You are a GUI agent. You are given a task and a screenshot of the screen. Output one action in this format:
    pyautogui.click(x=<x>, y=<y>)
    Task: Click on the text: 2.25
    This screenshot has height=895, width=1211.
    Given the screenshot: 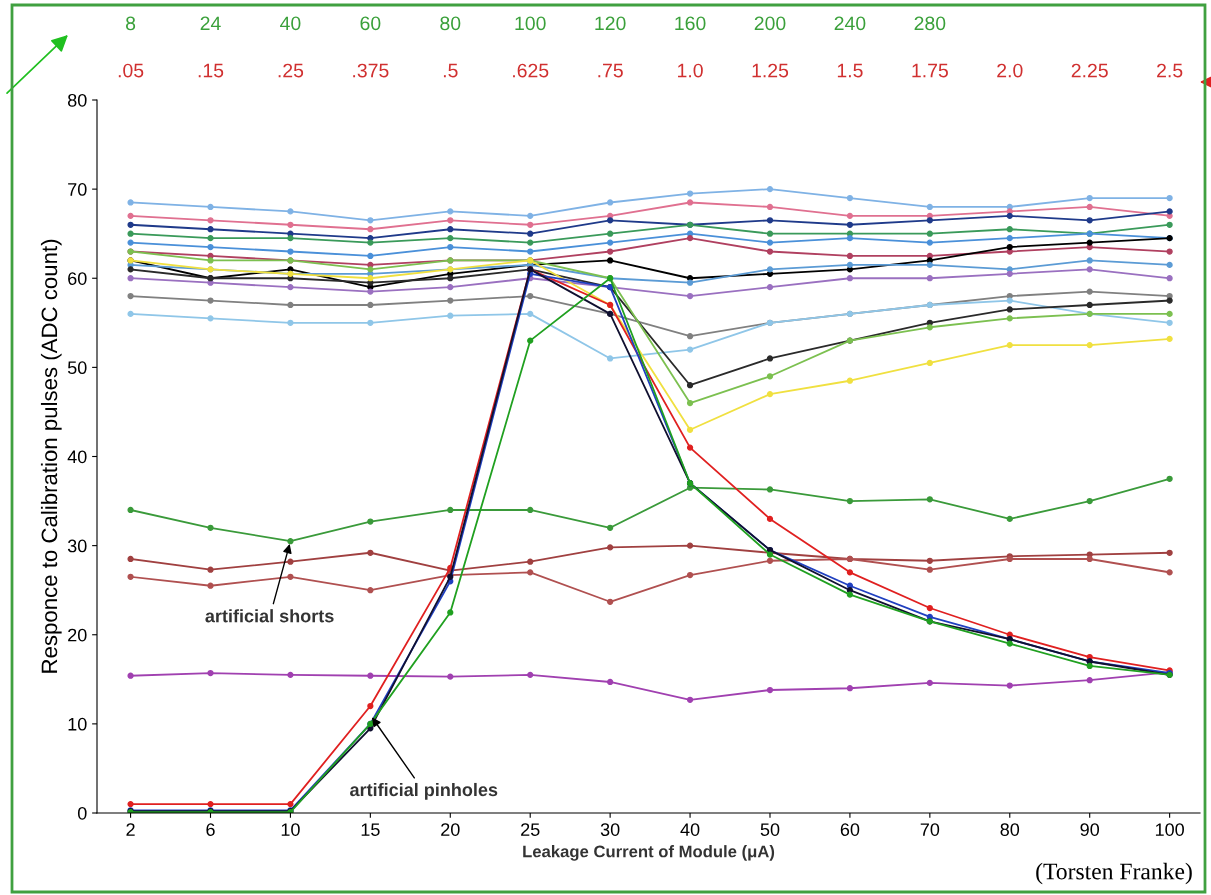 What is the action you would take?
    pyautogui.click(x=1089, y=70)
    